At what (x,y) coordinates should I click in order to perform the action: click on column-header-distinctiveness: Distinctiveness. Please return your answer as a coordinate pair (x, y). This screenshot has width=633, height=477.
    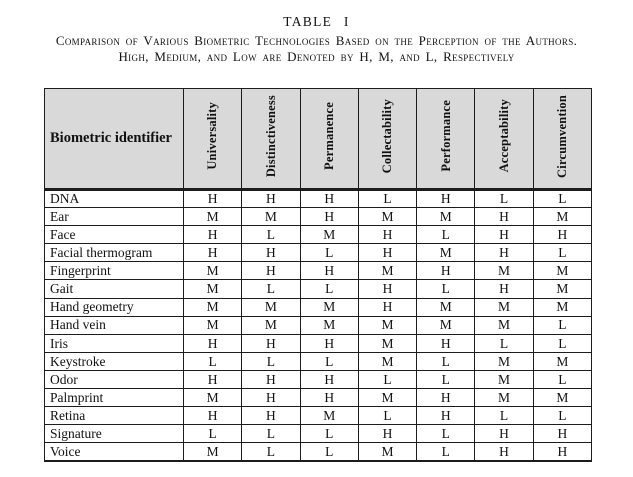
    Looking at the image, I should click on (271, 139).